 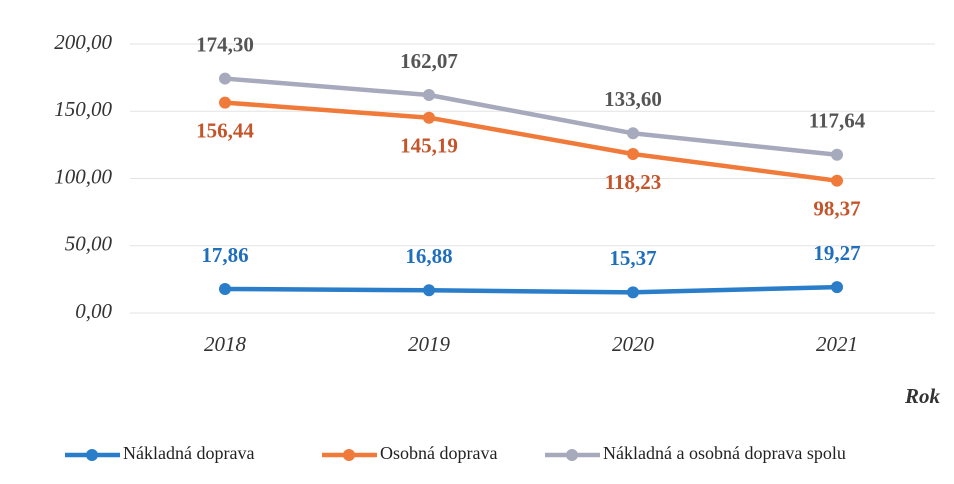 I want to click on data-label: 17,86, so click(x=224, y=255).